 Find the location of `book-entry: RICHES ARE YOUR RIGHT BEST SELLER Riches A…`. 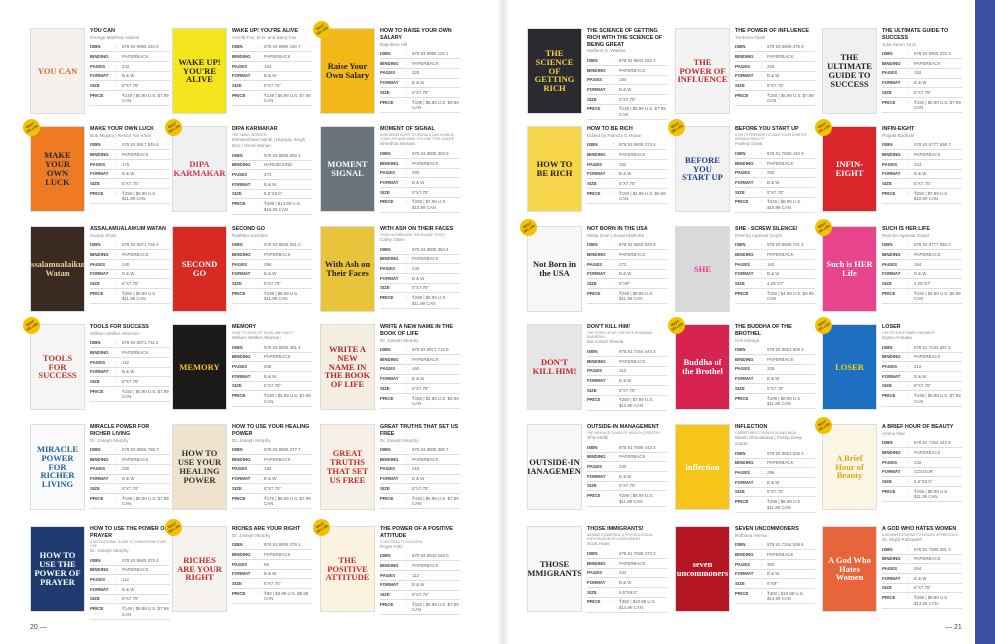

book-entry: RICHES ARE YOUR RIGHT BEST SELLER Riches A… is located at coordinates (239, 568).